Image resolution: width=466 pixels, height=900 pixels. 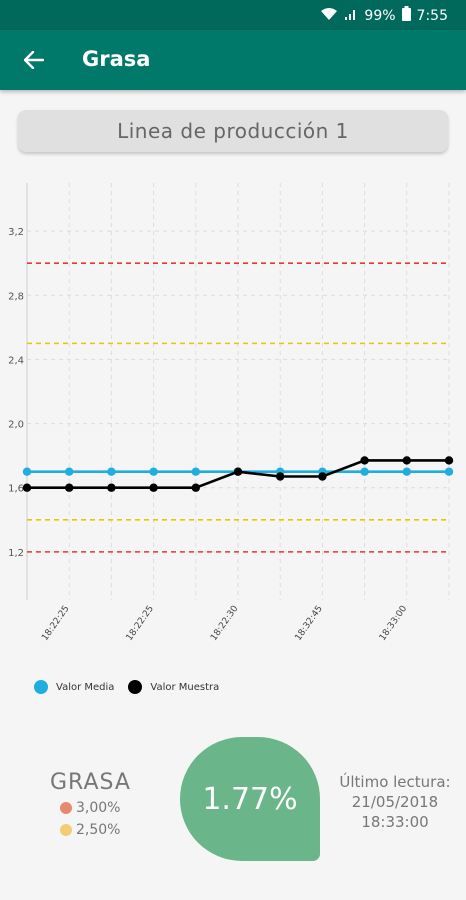 I want to click on last-reading-time: 18:33:00, so click(x=395, y=822).